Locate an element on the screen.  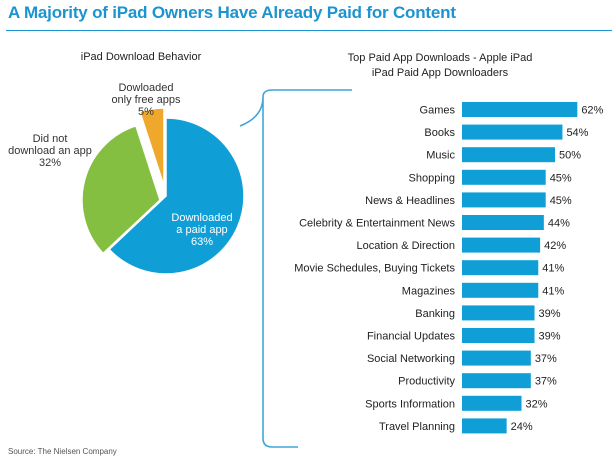
pie-label-line: a paid app is located at coordinates (202, 230).